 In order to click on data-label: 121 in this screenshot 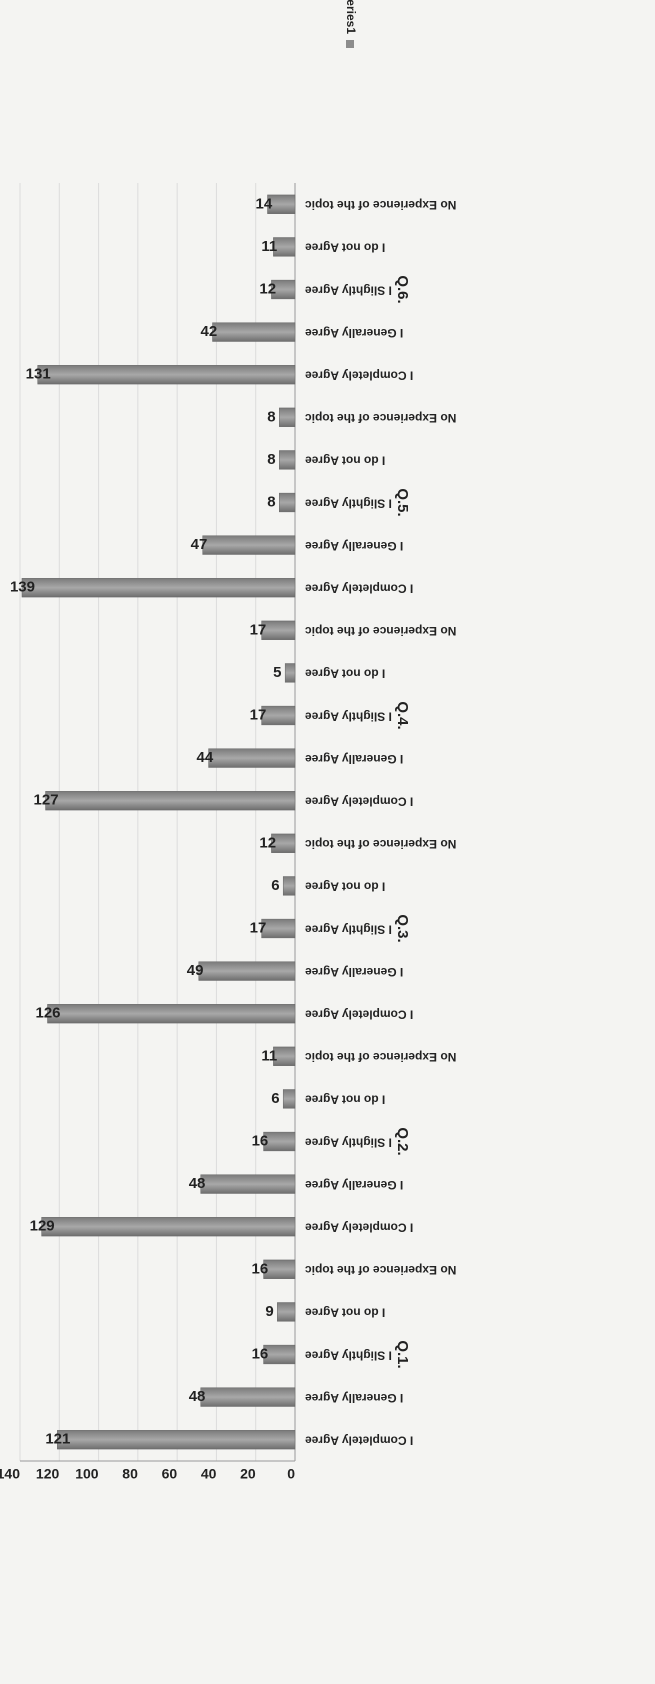, I will do `click(57, 1439)`.